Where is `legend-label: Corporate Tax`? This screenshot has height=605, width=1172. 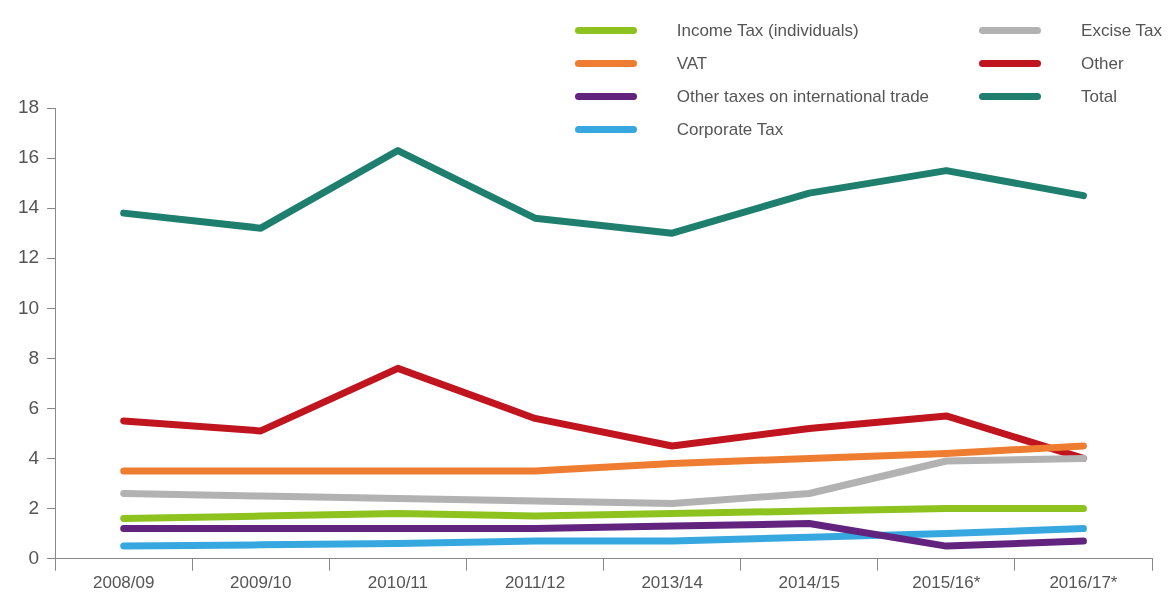
legend-label: Corporate Tax is located at coordinates (730, 129).